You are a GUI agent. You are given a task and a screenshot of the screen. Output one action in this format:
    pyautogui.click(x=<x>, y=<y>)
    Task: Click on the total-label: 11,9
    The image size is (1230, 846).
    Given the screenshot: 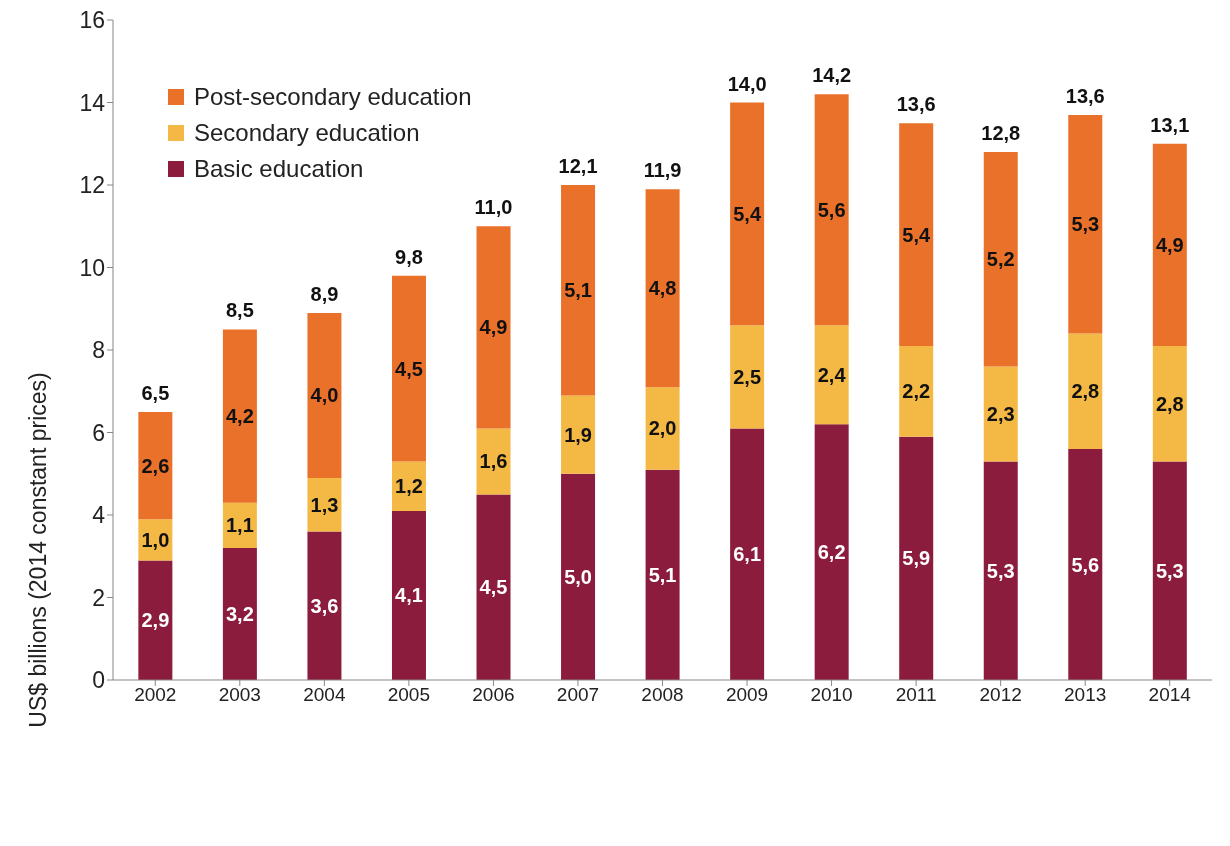 What is the action you would take?
    pyautogui.click(x=662, y=170)
    